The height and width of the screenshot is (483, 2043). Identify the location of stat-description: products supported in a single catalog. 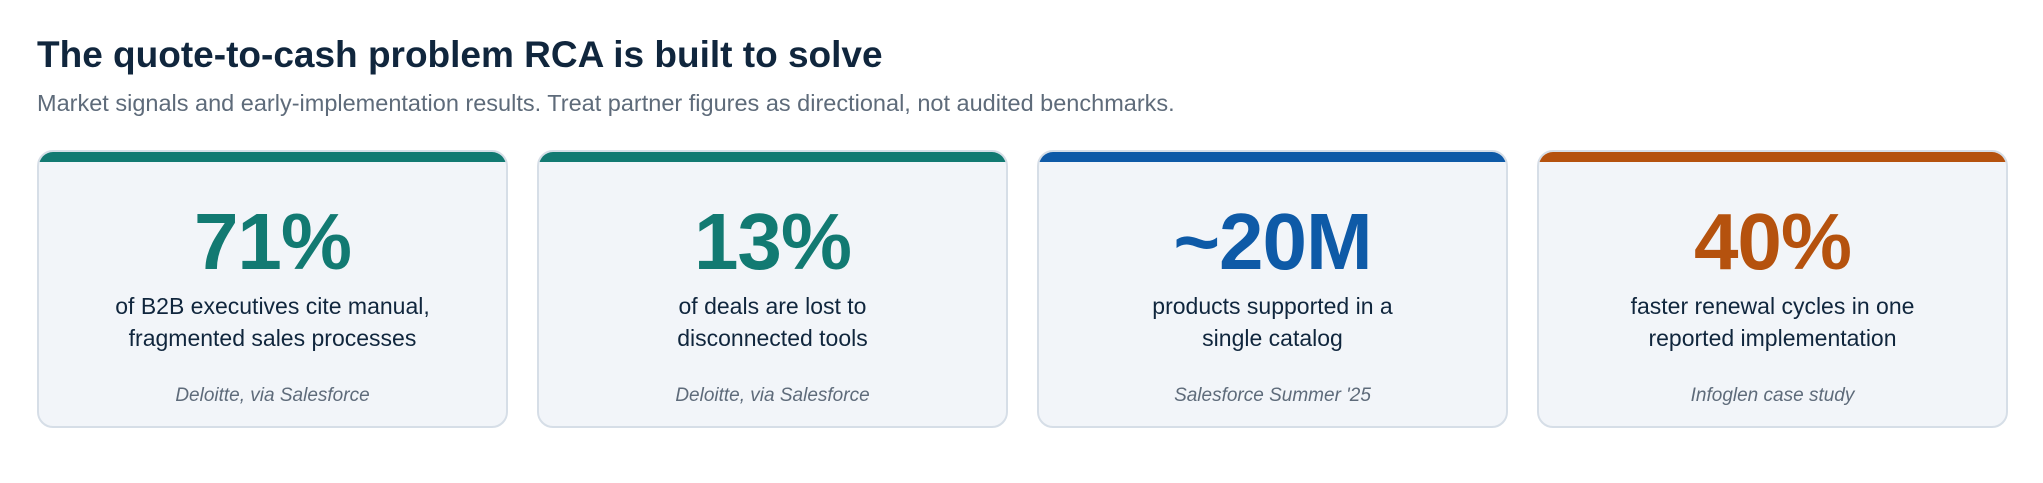
(1272, 322).